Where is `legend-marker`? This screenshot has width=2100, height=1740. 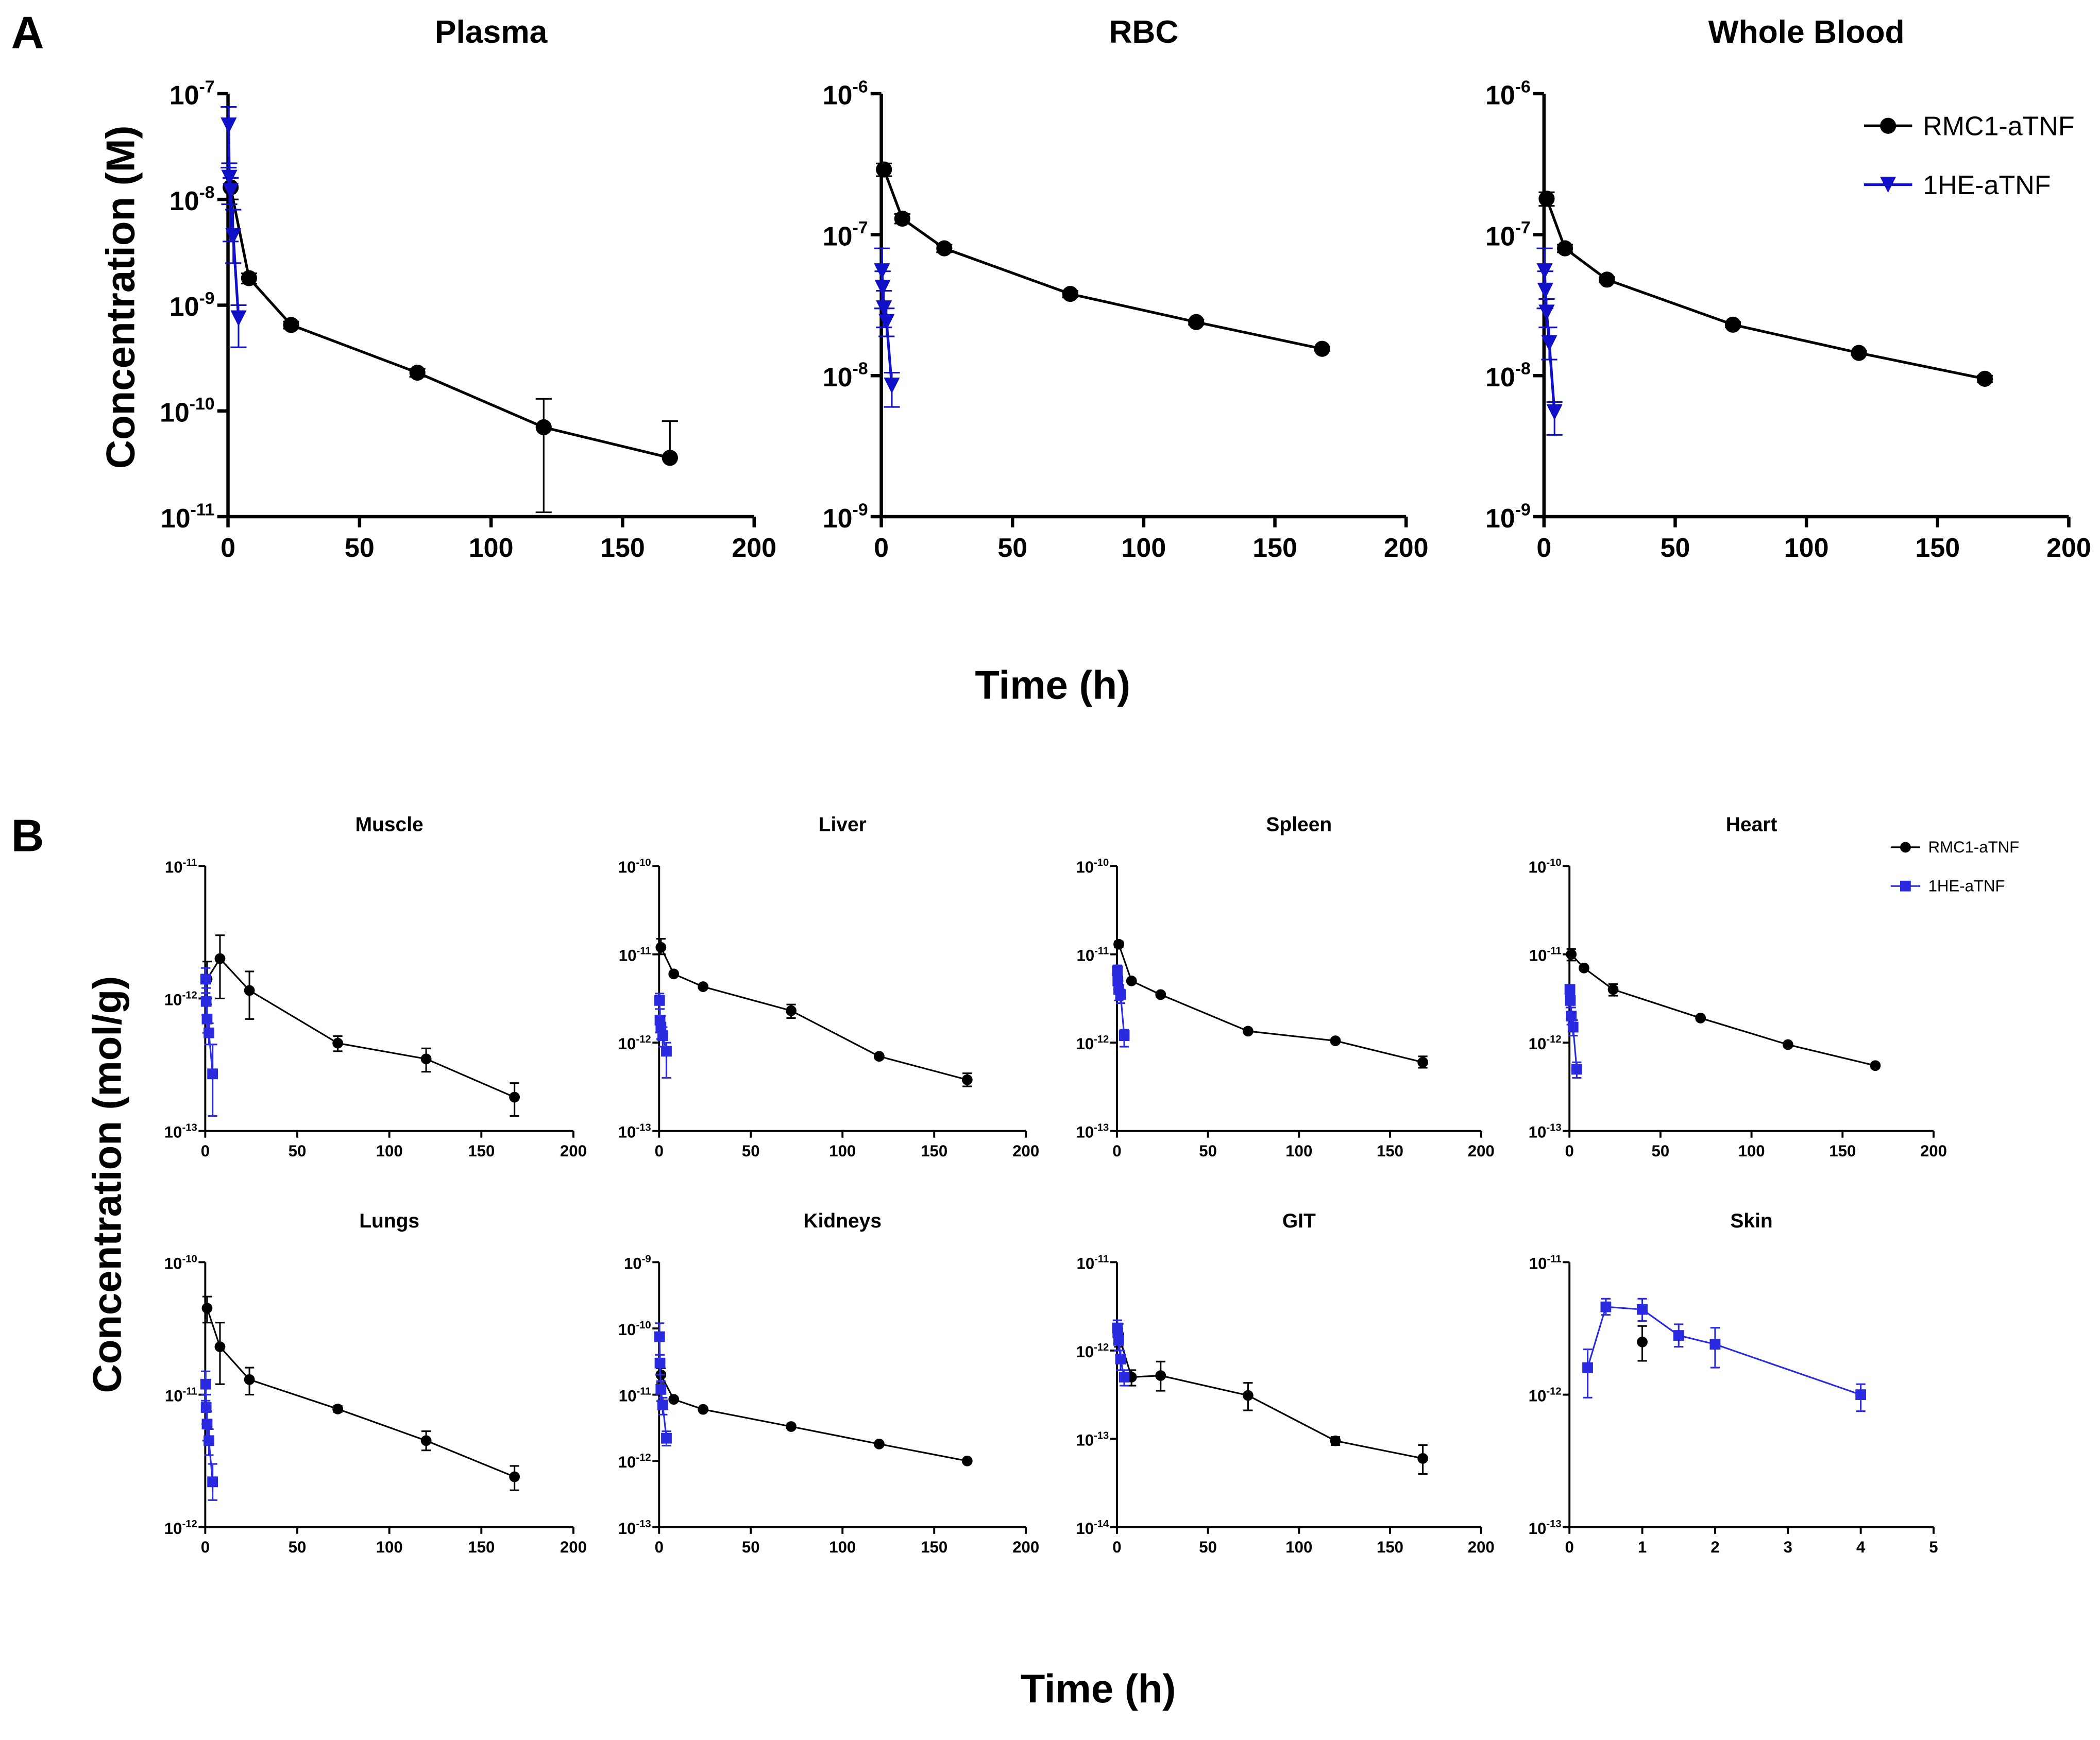 legend-marker is located at coordinates (1905, 848).